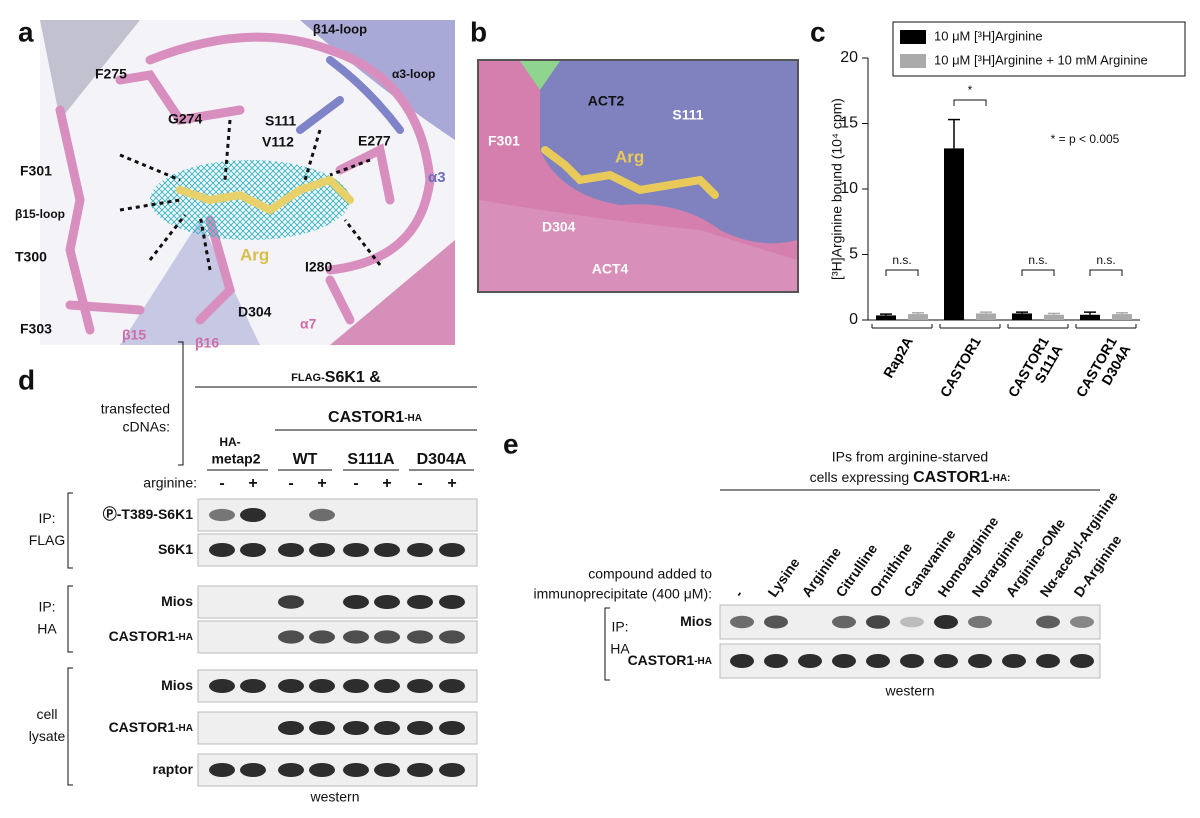  I want to click on panel-letter: c, so click(818, 31).